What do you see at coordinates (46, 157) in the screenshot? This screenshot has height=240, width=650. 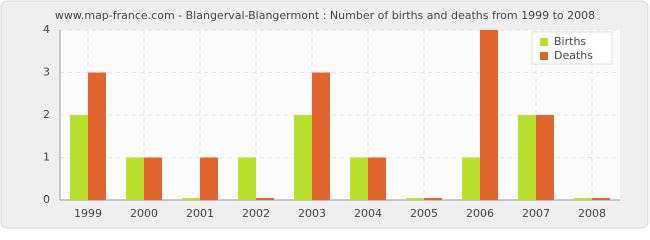 I see `y-tick-label: 1` at bounding box center [46, 157].